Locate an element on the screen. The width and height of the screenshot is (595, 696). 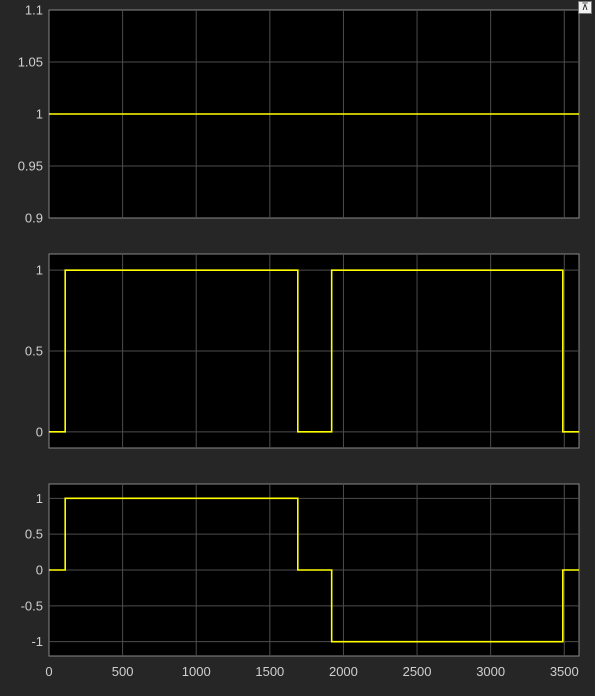
y-tick-label-1-1: 0.95 is located at coordinates (30, 166).